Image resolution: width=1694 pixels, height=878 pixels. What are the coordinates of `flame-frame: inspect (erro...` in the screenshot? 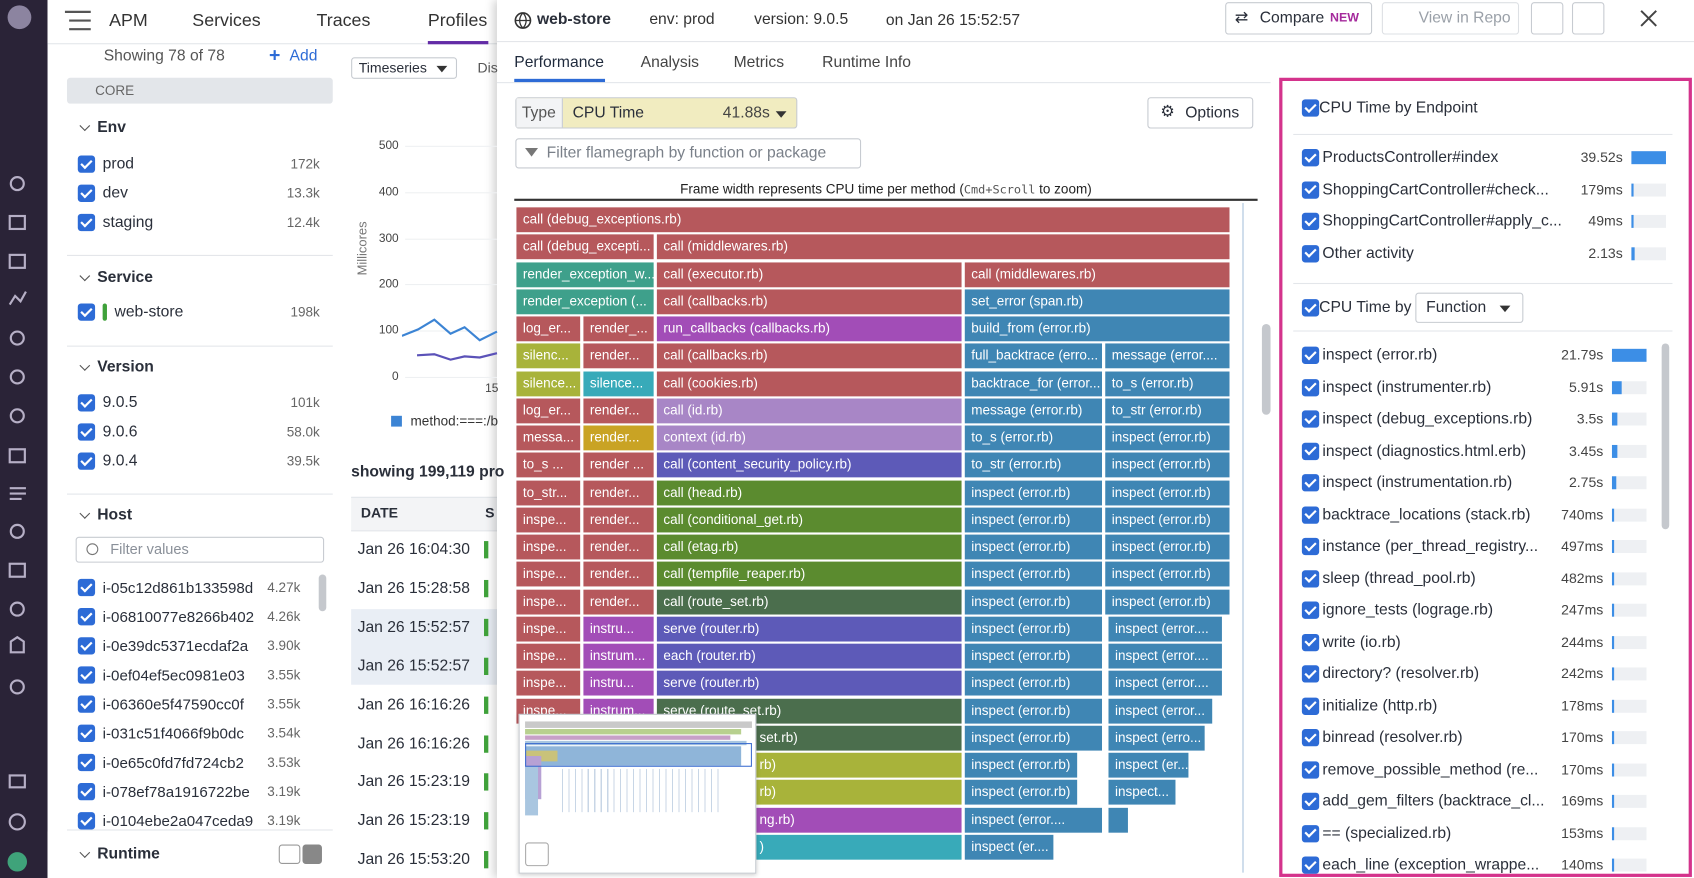 It's located at (1156, 738).